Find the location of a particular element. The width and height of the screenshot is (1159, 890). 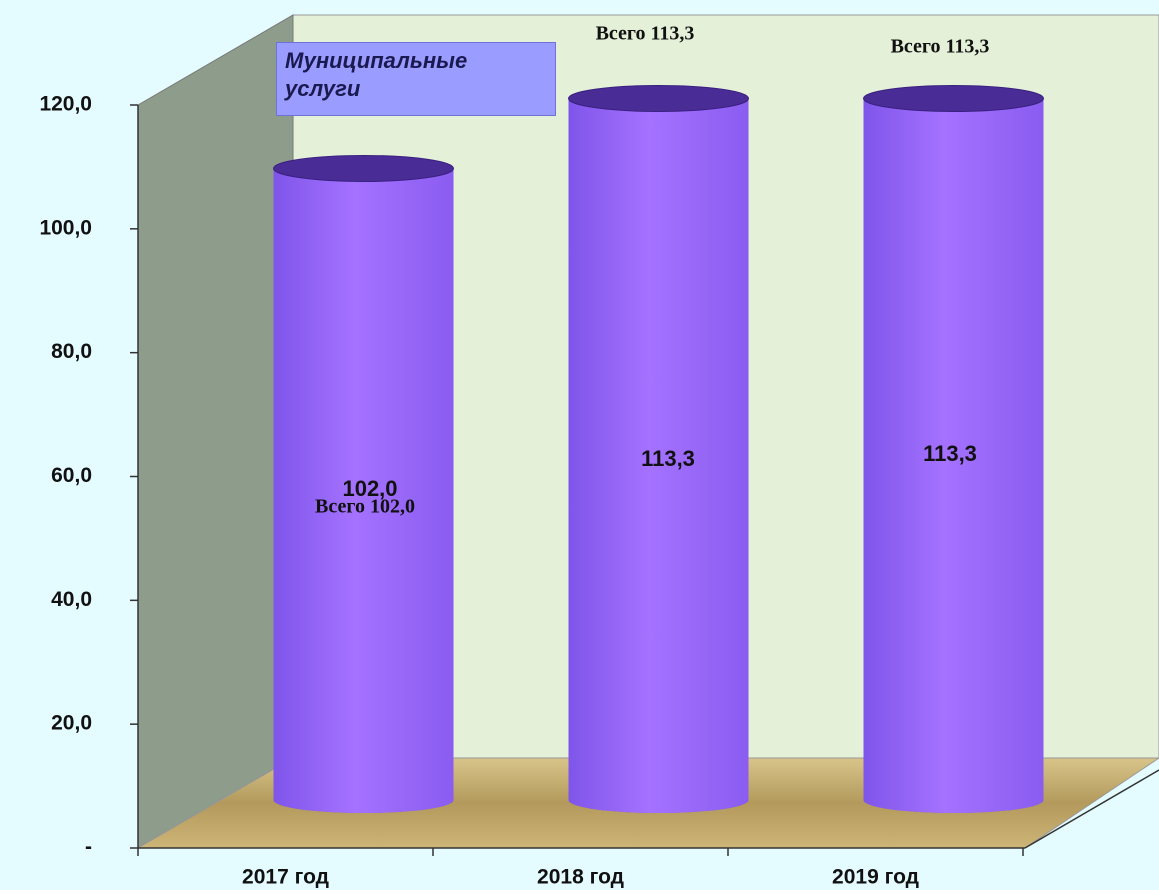

value-label: 102,0 is located at coordinates (369, 488).